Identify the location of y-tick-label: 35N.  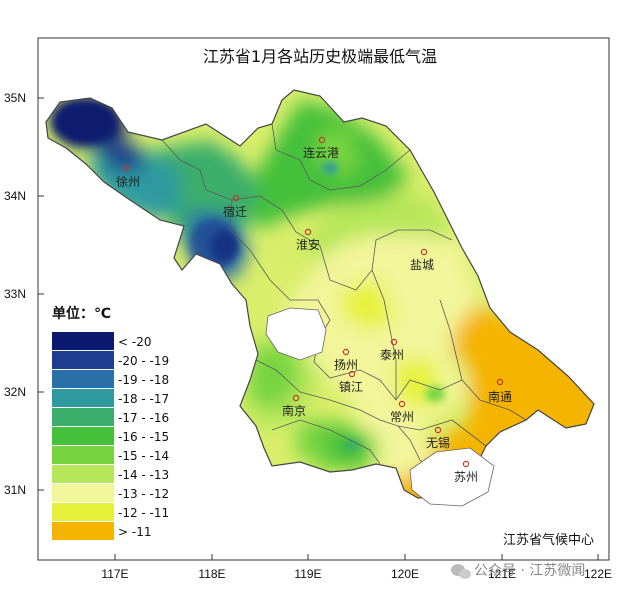
(15, 98).